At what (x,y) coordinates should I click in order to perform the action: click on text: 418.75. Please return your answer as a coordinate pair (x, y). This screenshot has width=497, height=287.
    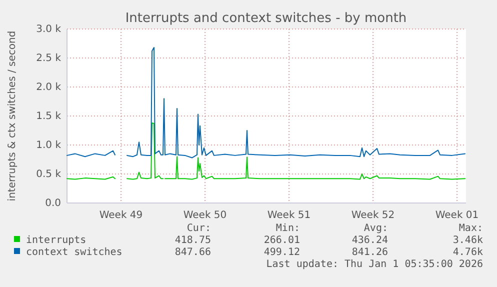
    Looking at the image, I should click on (192, 240).